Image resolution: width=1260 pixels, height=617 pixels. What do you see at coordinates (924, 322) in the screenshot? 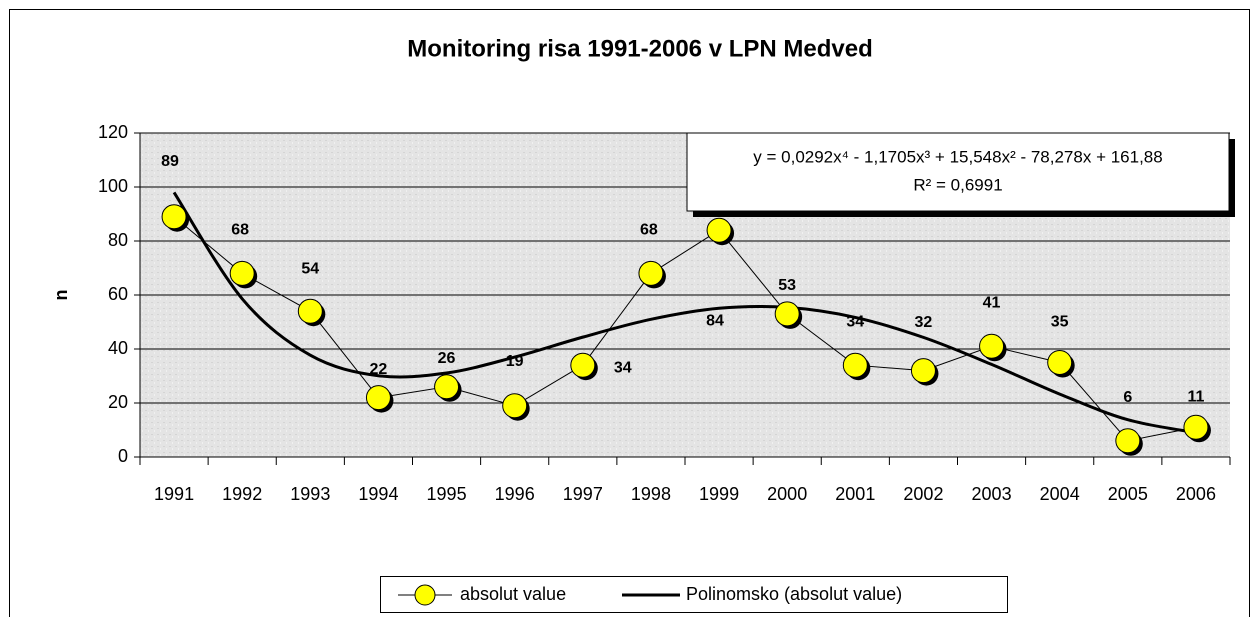
I see `data-label: 32` at bounding box center [924, 322].